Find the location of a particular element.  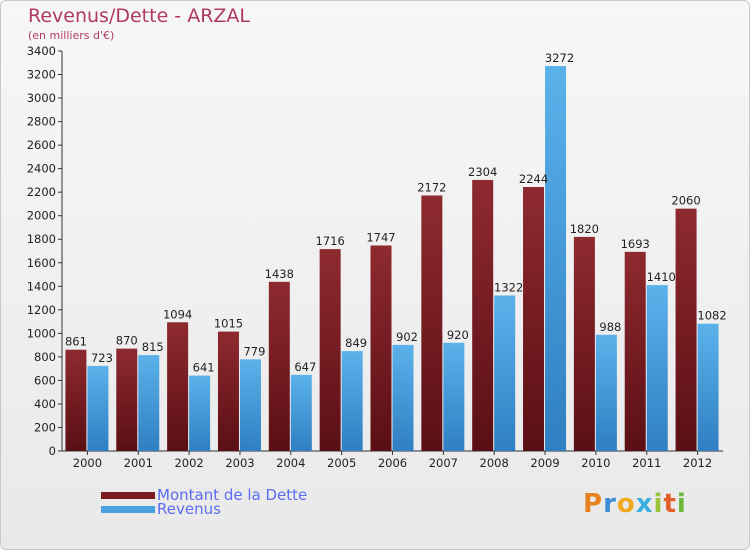

y-tick-label: 3200 is located at coordinates (41, 75).